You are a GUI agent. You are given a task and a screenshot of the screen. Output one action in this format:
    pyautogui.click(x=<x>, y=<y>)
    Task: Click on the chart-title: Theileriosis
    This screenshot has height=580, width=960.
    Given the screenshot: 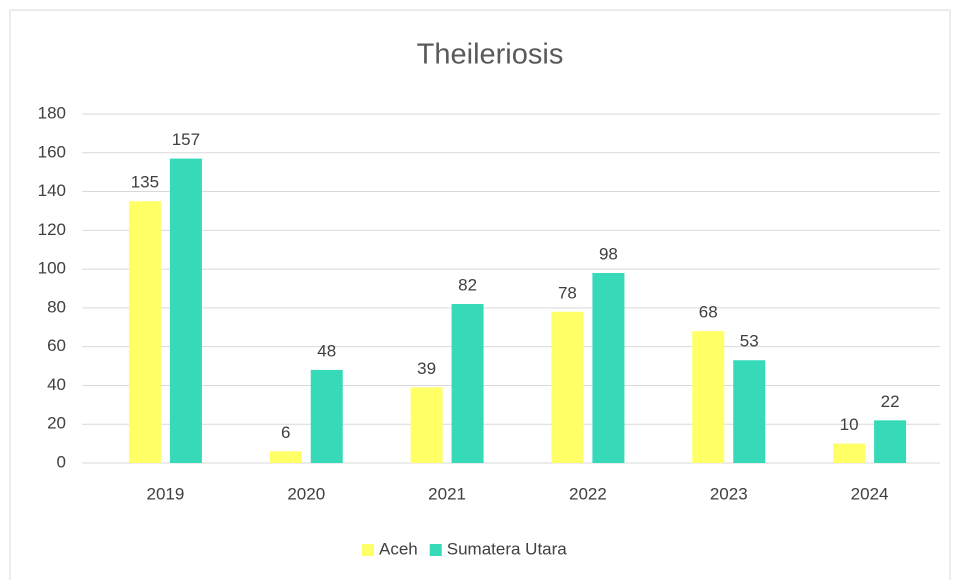 What is the action you would take?
    pyautogui.click(x=490, y=55)
    